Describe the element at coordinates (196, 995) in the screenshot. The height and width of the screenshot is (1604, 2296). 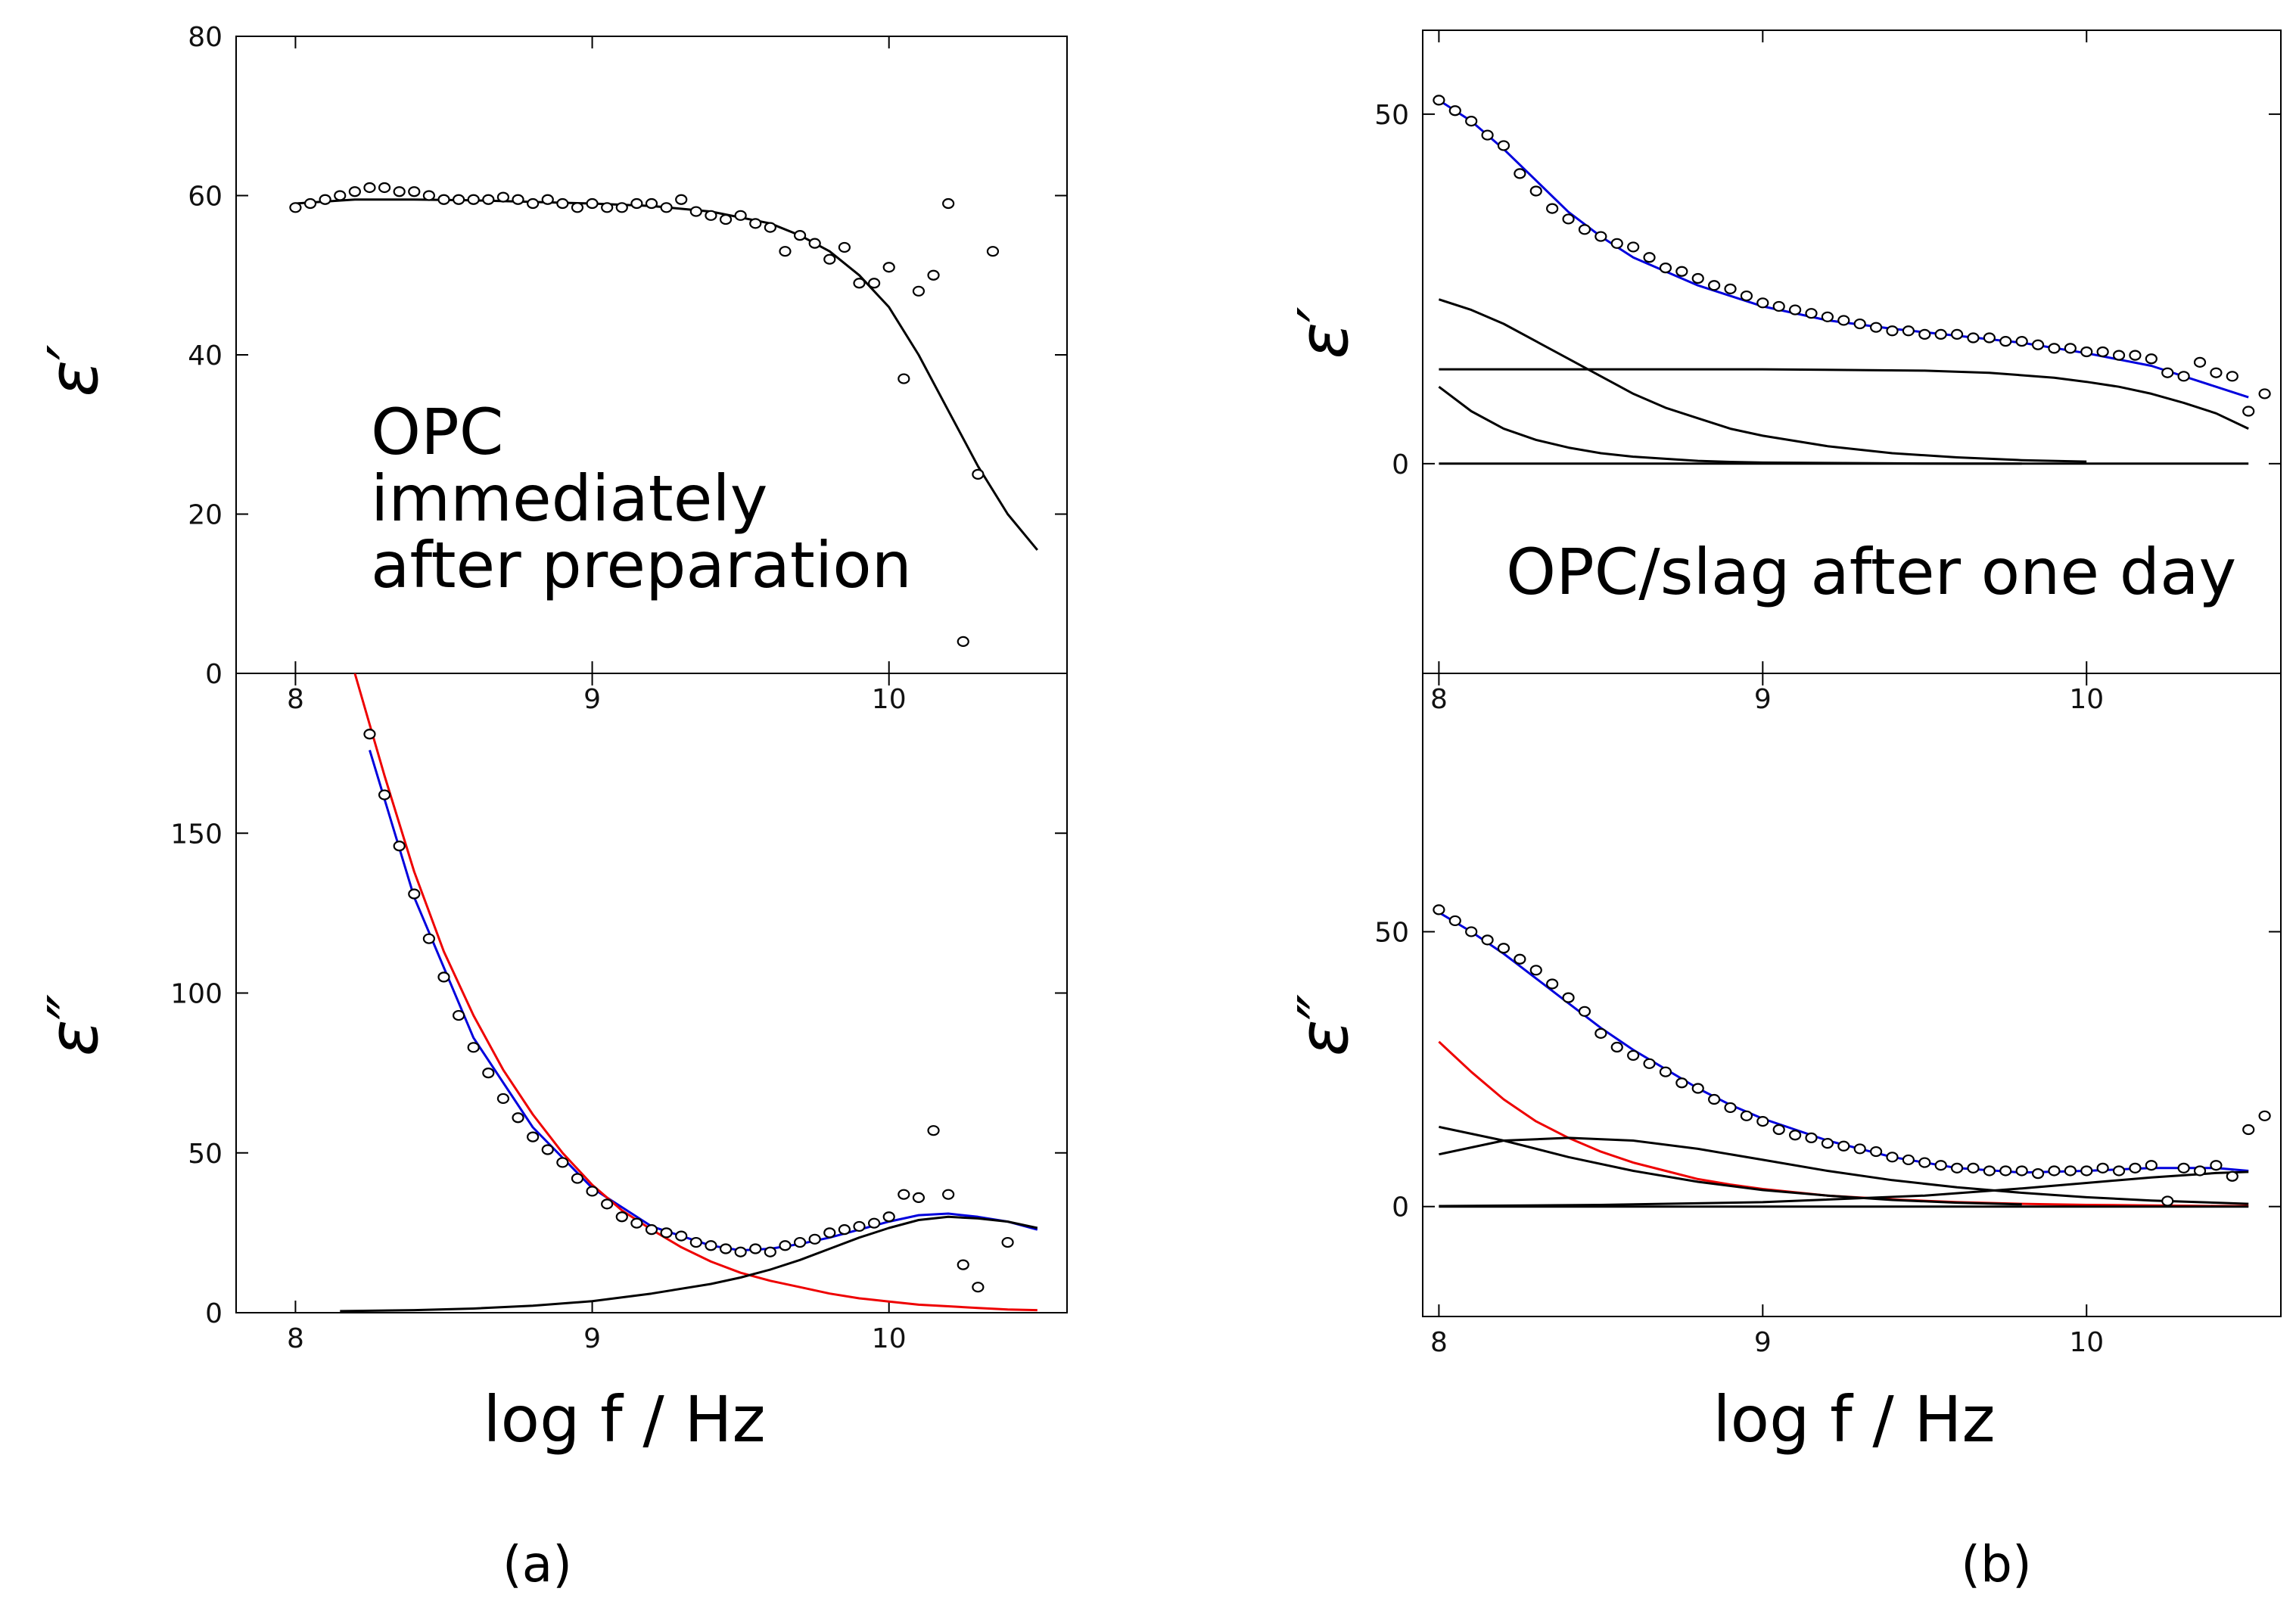
I see `panel-a-lower-ytick-label: 100` at that location.